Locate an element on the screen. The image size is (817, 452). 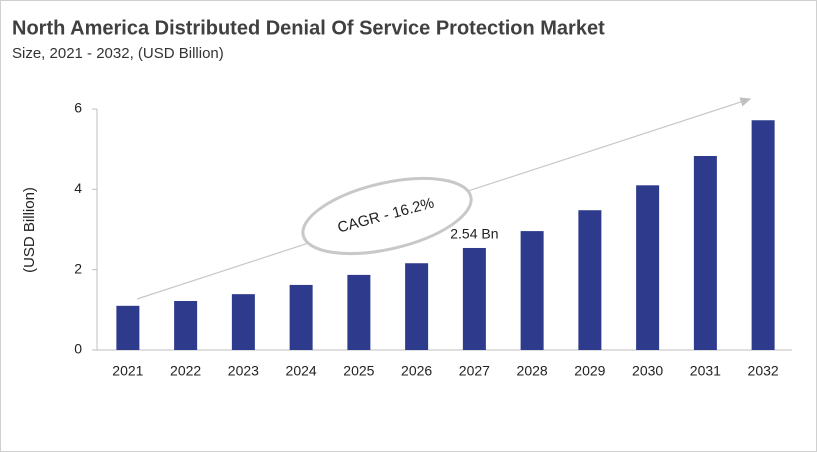
chart-subtitle: Size, 2021 - 2032, (USD Billion) is located at coordinates (118, 53).